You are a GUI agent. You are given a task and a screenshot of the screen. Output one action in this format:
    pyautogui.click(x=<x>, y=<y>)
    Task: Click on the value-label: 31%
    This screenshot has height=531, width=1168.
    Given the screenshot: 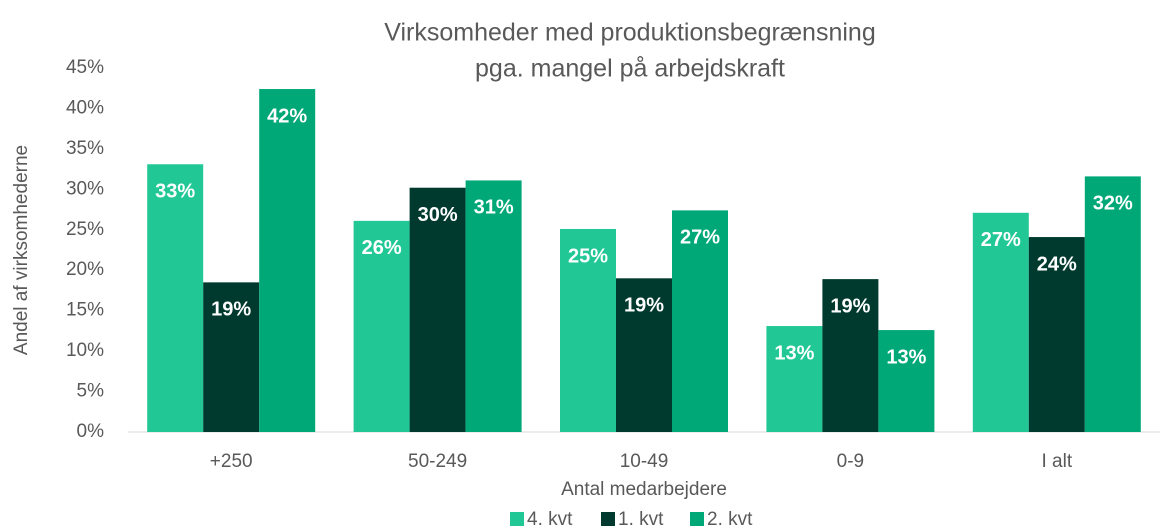 What is the action you would take?
    pyautogui.click(x=494, y=208)
    